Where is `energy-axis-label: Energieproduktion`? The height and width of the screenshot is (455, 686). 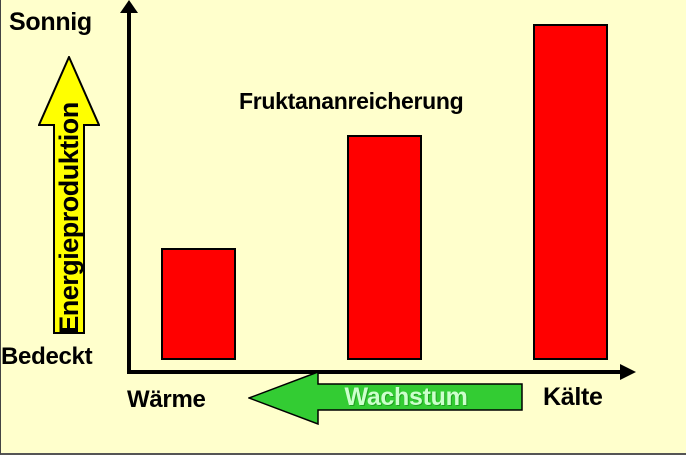
energy-axis-label: Energieproduktion is located at coordinates (68, 218).